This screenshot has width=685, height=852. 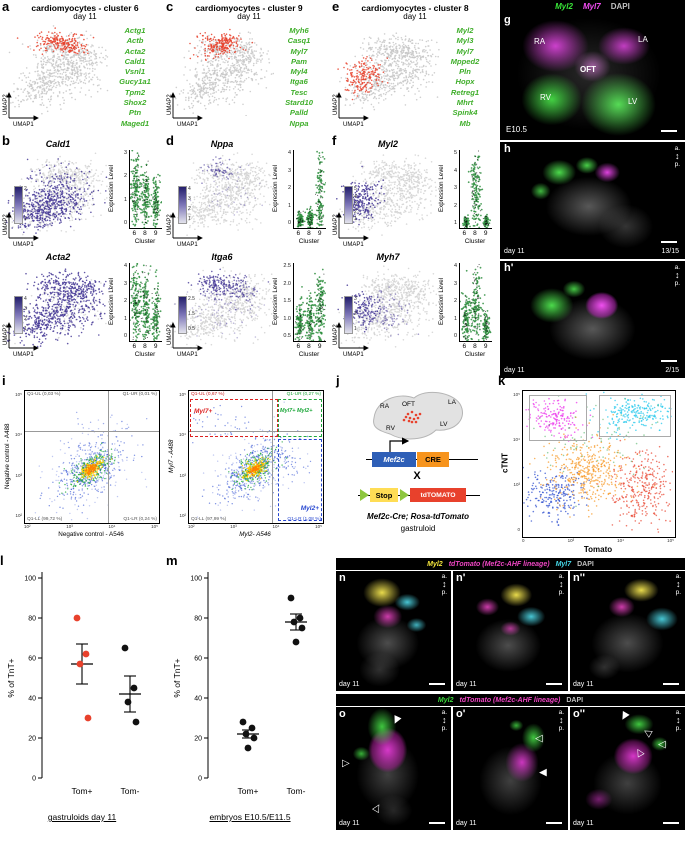 I want to click on flow-neg-scatter, so click(x=92, y=457).